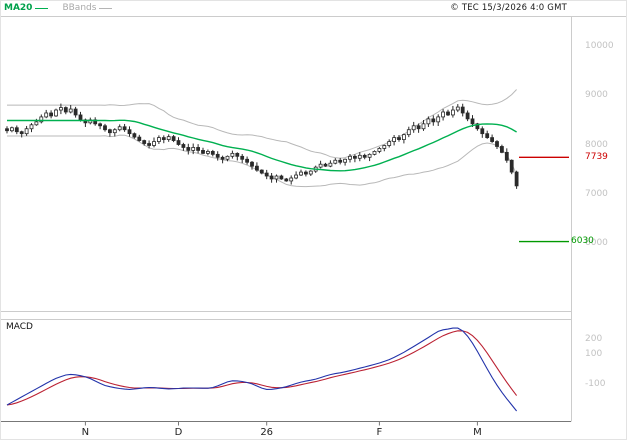  I want to click on macd-signal-line, so click(262, 368).